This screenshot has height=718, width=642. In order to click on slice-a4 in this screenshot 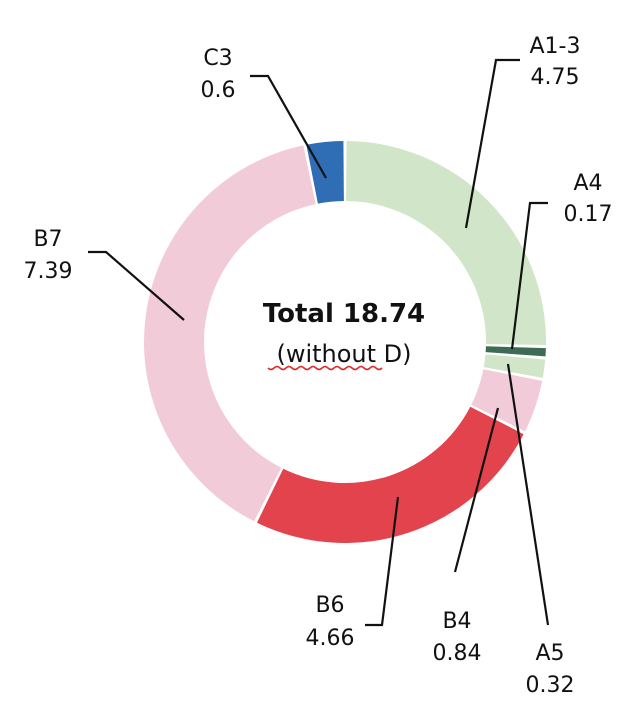, I will do `click(515, 351)`.